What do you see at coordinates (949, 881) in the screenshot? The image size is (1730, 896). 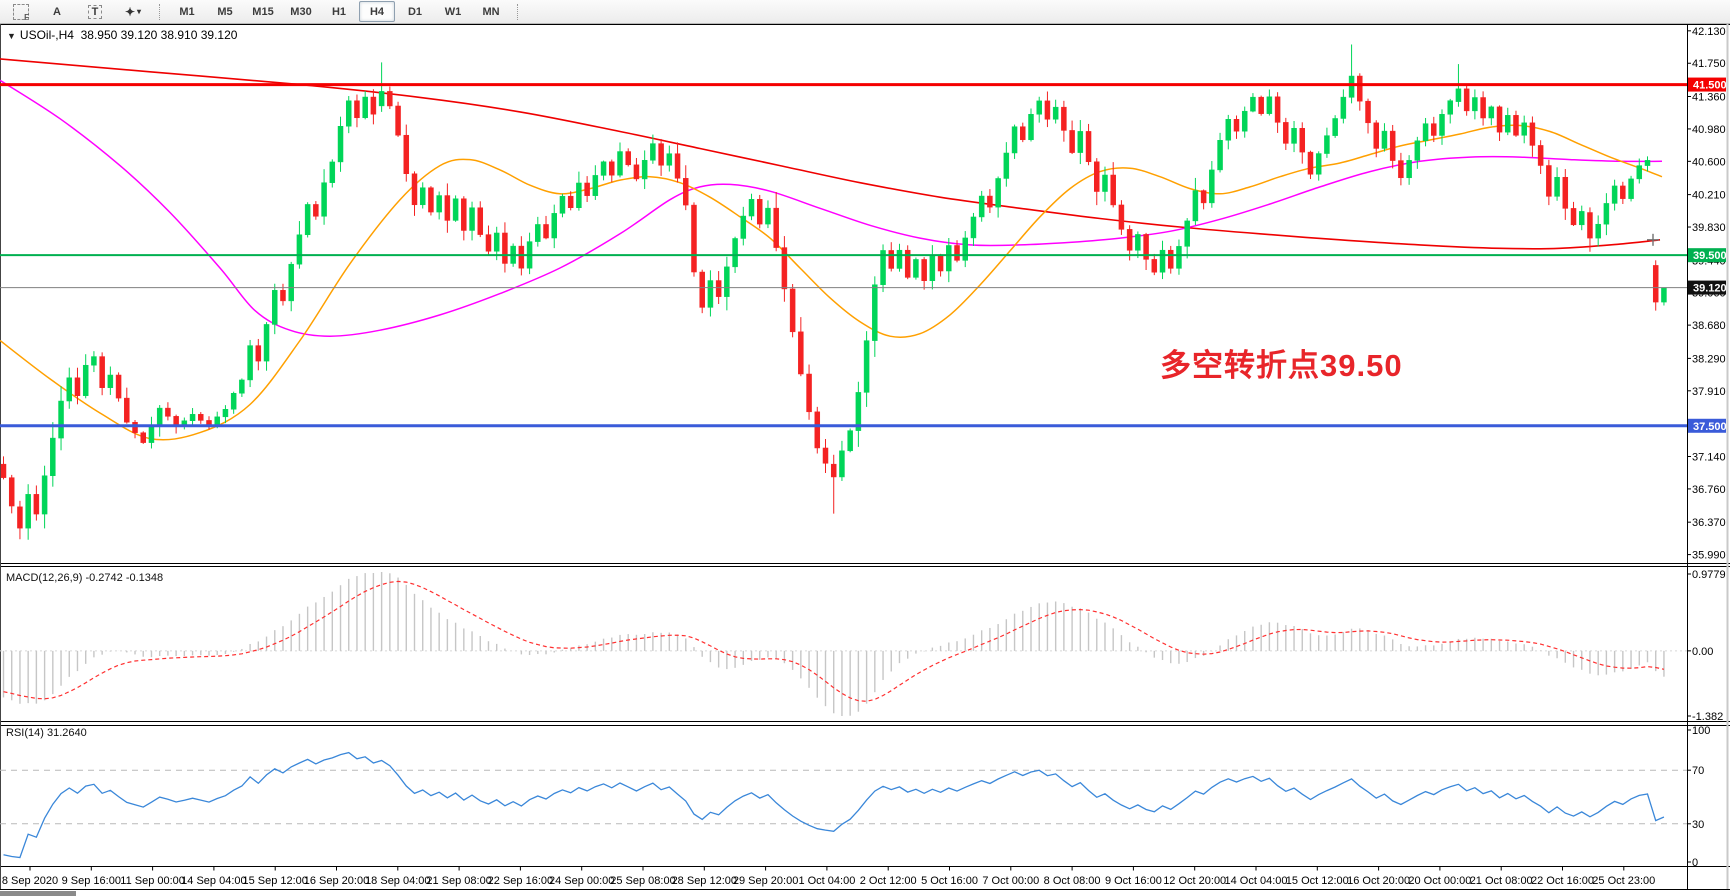 I see `time-tick-label: 5 Oct 16:00` at bounding box center [949, 881].